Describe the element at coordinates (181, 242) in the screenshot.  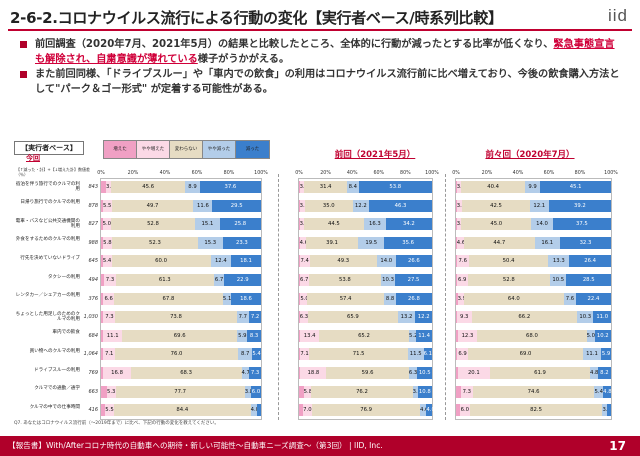
I see `bar-row: 5.8 52.3 15.3 23.3` at that location.